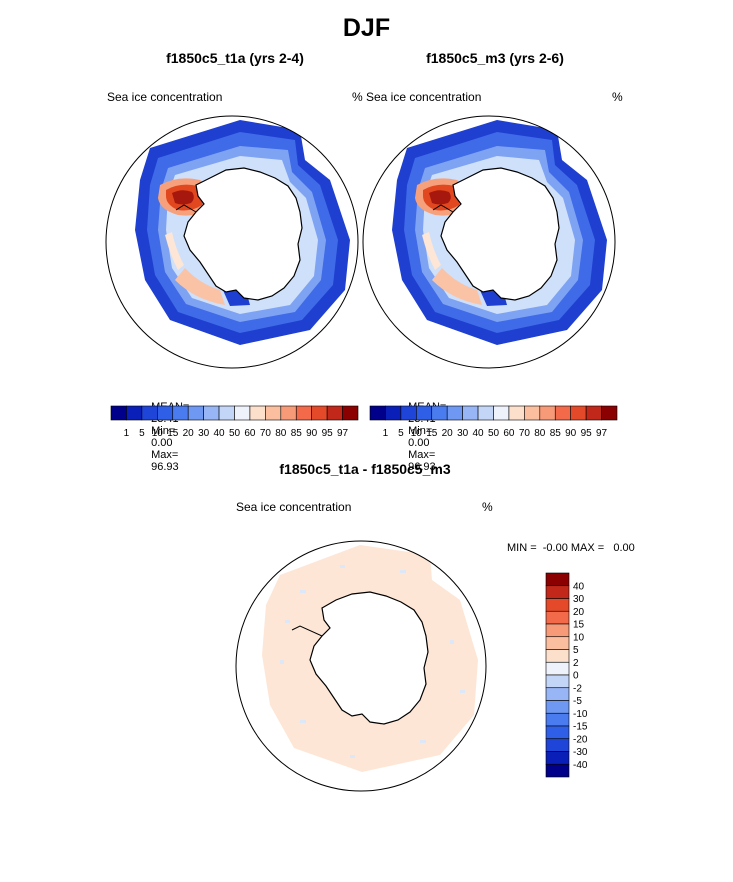  Describe the element at coordinates (617, 97) in the screenshot. I see `panel-right-units: %` at that location.